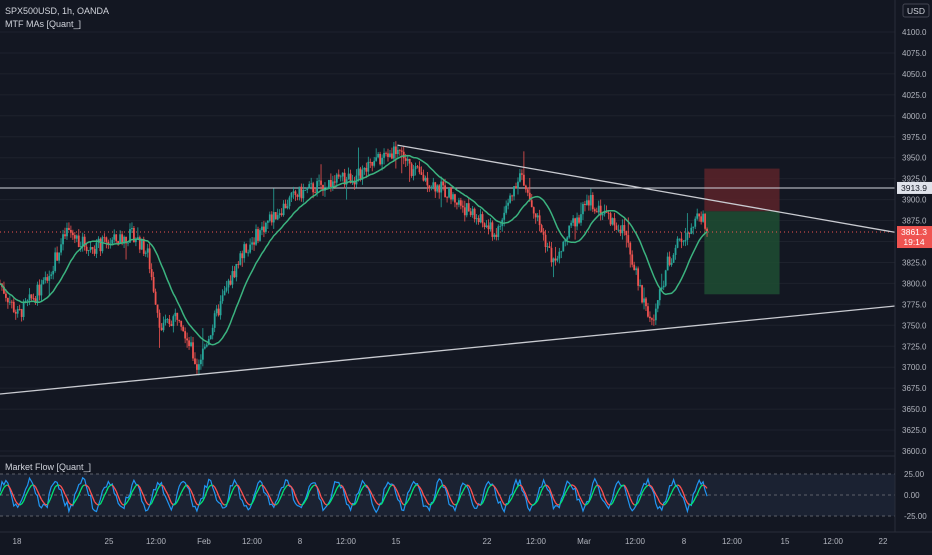  Describe the element at coordinates (43, 24) in the screenshot. I see `indicator-legend: MTF MAs [Quant_]` at that location.